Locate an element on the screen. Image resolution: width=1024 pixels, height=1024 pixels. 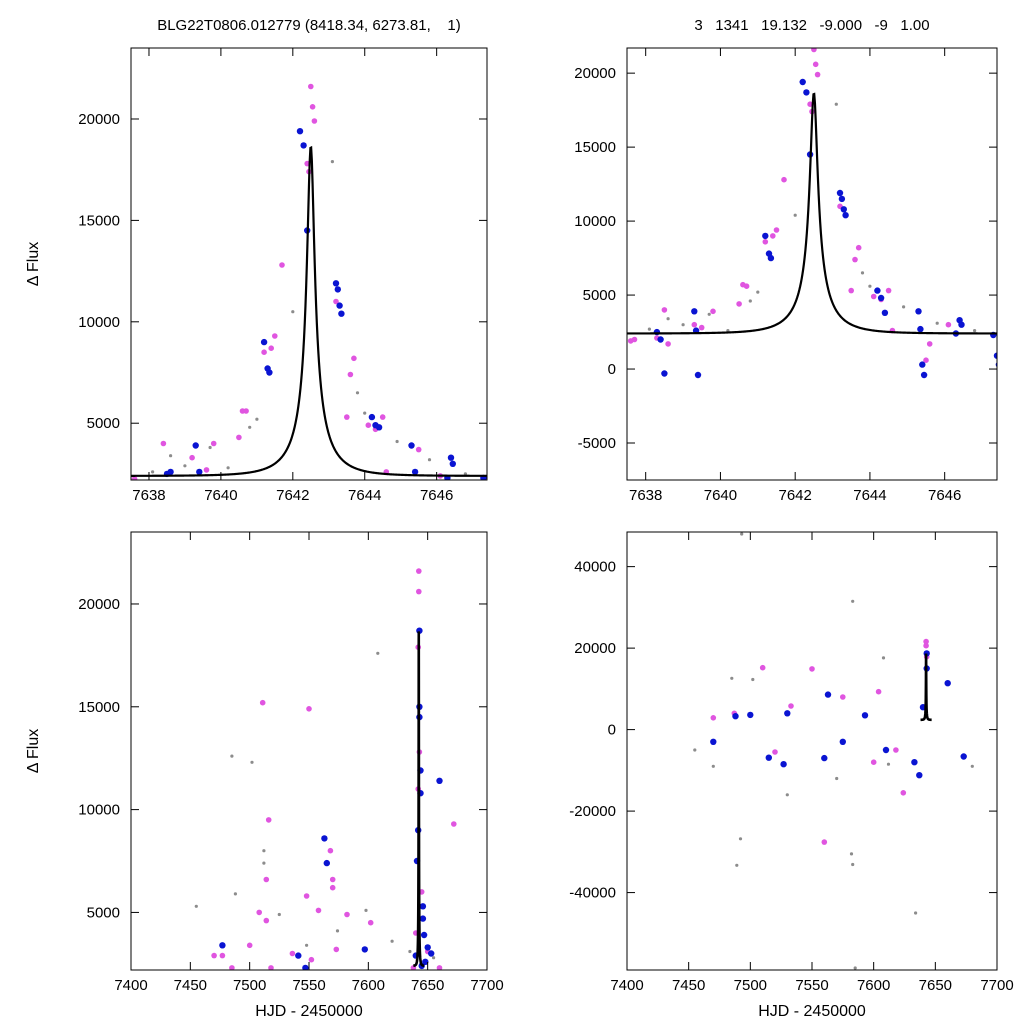
x-tick-label: 7550 is located at coordinates (308, 985).